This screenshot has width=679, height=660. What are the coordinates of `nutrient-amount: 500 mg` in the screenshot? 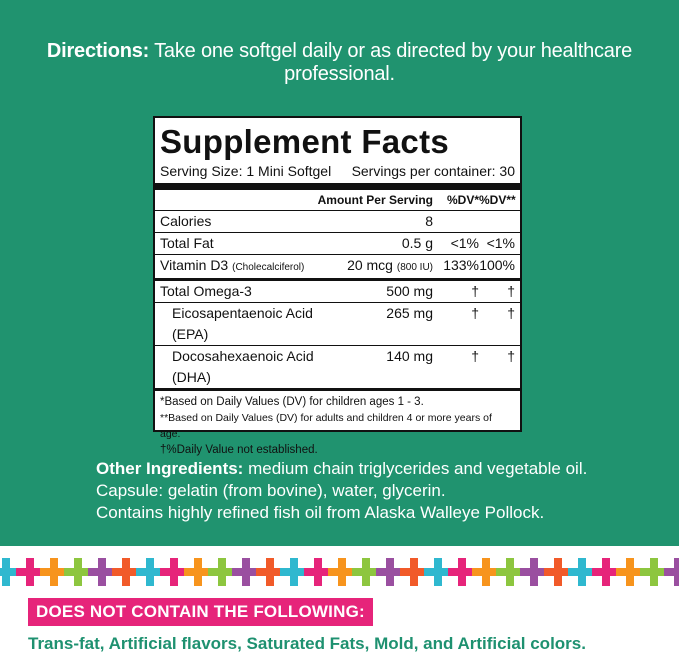 It's located at (409, 291).